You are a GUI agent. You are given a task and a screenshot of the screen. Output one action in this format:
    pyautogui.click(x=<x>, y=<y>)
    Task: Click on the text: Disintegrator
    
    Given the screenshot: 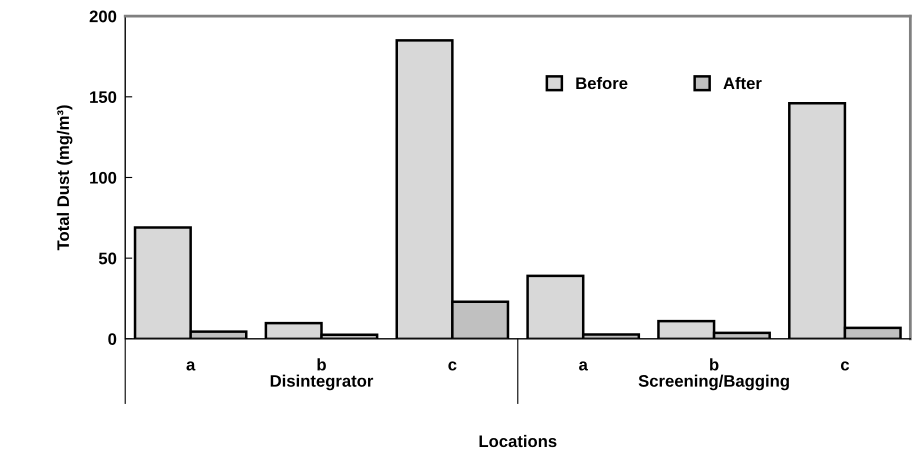 What is the action you would take?
    pyautogui.click(x=322, y=382)
    